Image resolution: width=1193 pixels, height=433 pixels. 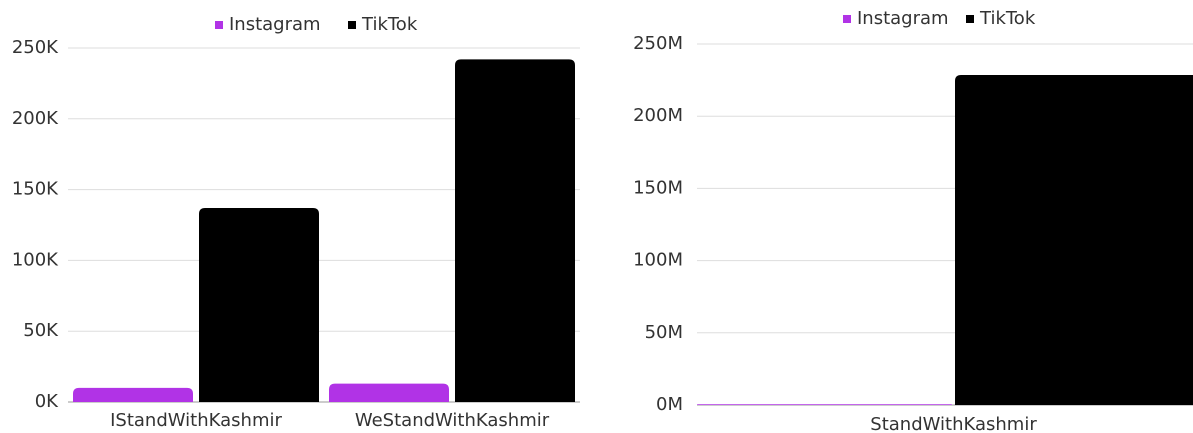 I want to click on y-tick-label: 0M, so click(x=669, y=404).